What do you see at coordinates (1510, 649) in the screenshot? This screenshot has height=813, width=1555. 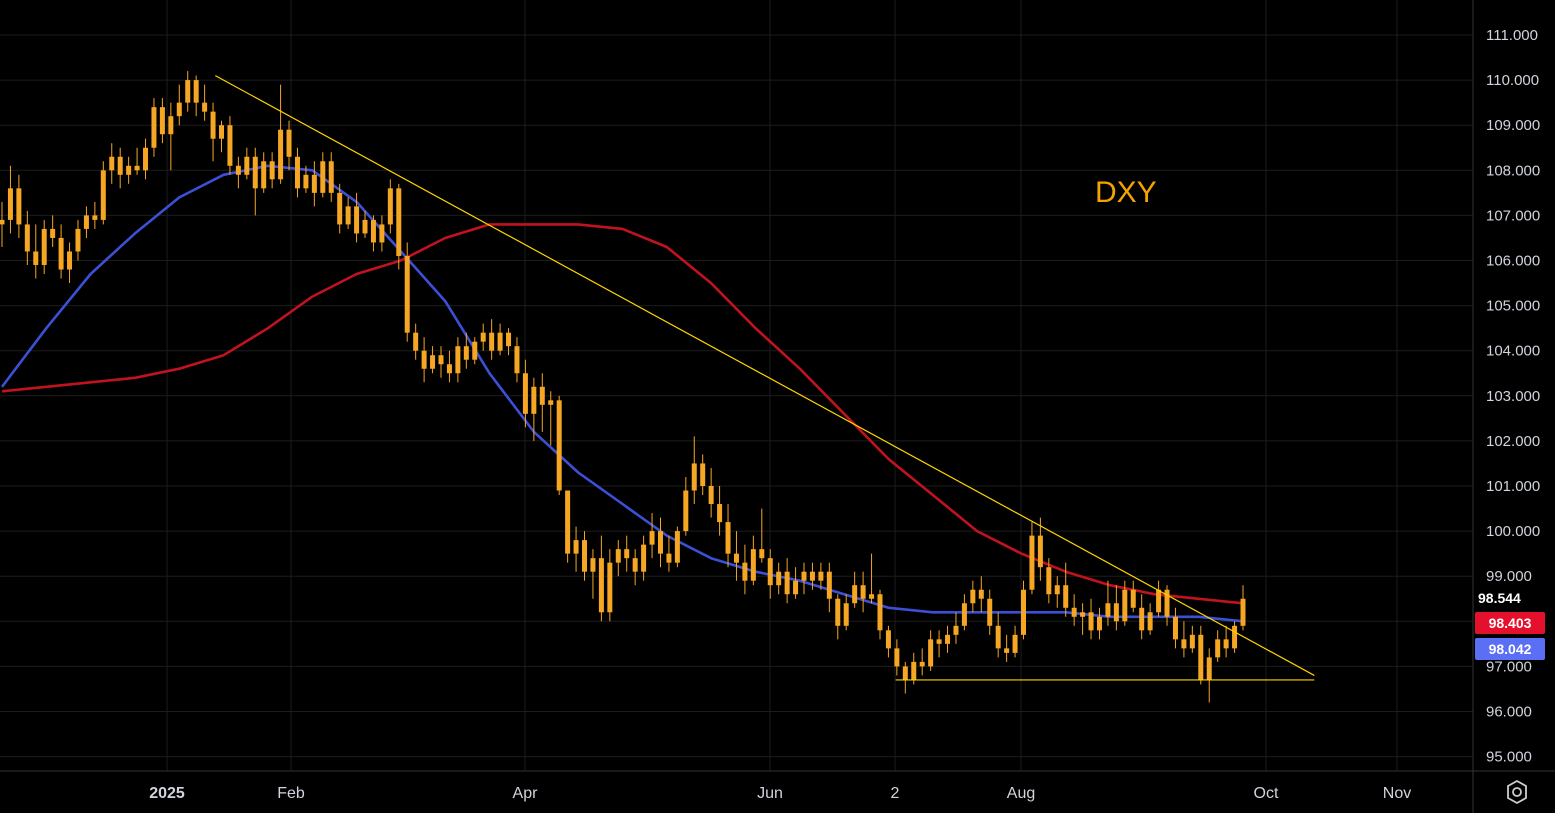 I see `blue-ma-badge: 98.042` at bounding box center [1510, 649].